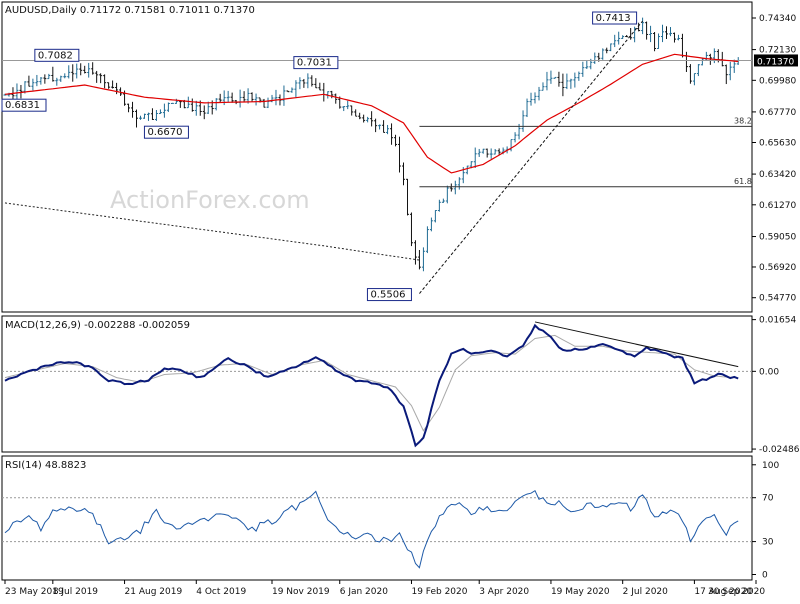 This screenshot has width=800, height=604. What do you see at coordinates (210, 200) in the screenshot?
I see `watermark: ActionForex.com` at bounding box center [210, 200].